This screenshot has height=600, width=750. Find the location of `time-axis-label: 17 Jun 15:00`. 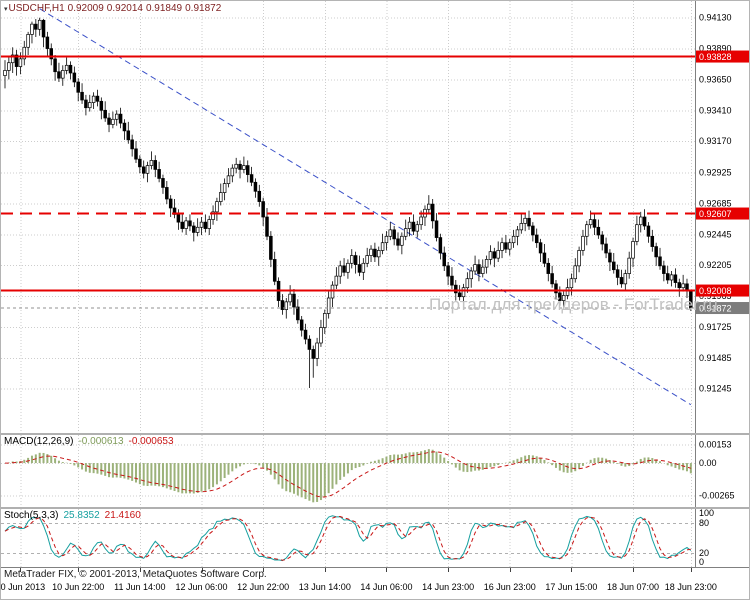

time-axis-label: 17 Jun 15:00 is located at coordinates (571, 587).